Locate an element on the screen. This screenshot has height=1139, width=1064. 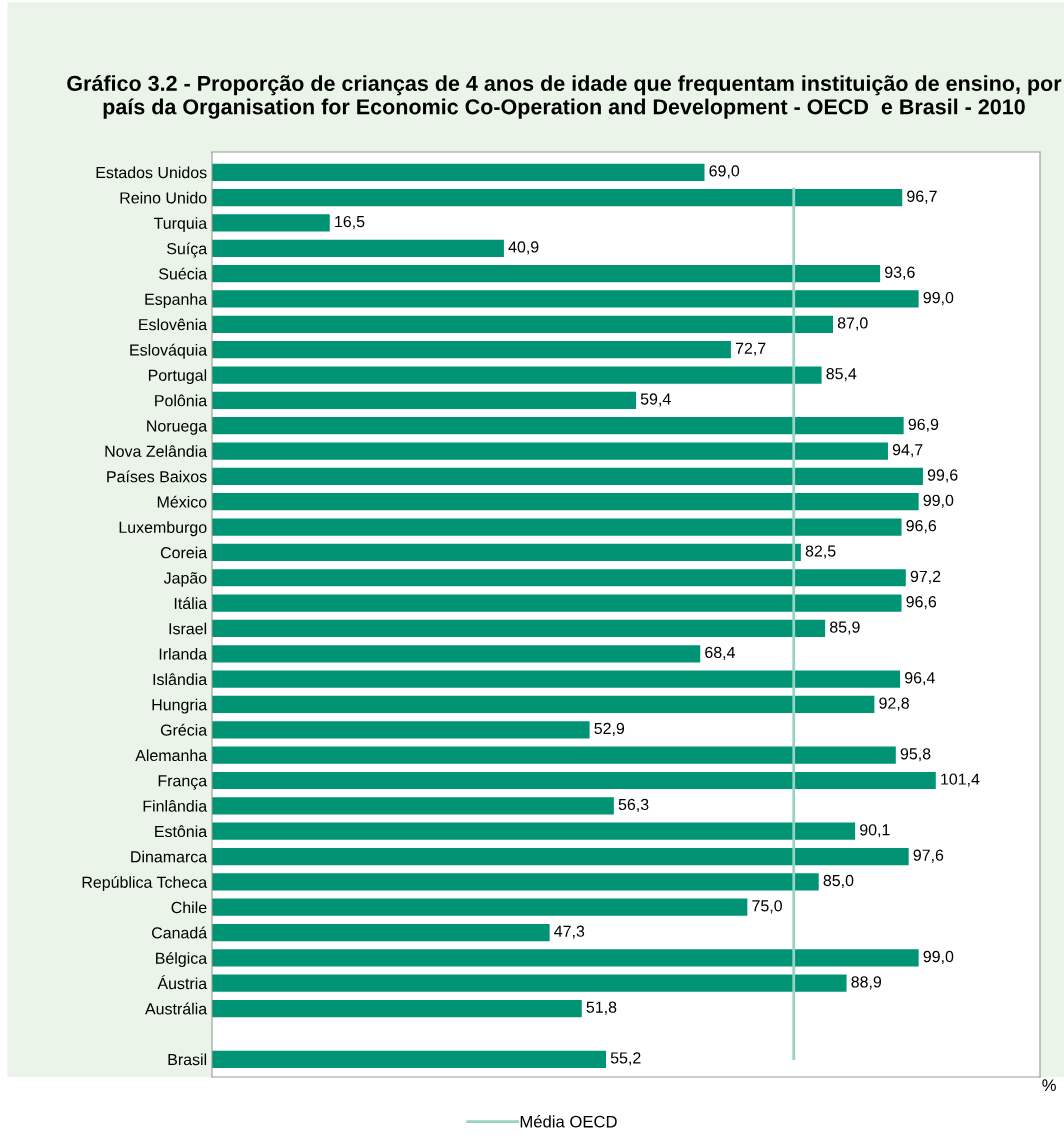
y-tick-label: Eslováquia is located at coordinates (169, 351).